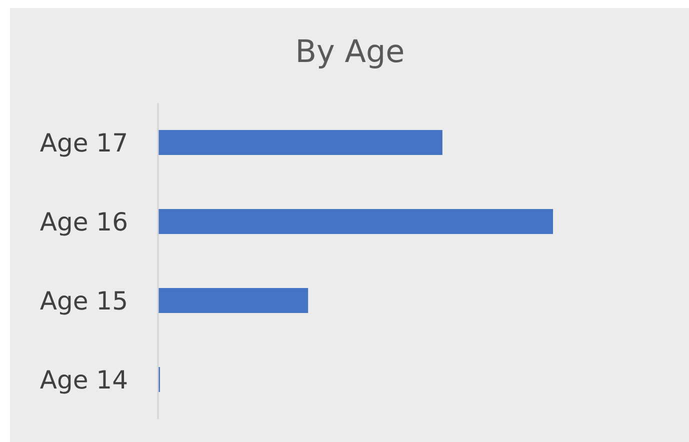  I want to click on chart-title: By Age, so click(350, 52).